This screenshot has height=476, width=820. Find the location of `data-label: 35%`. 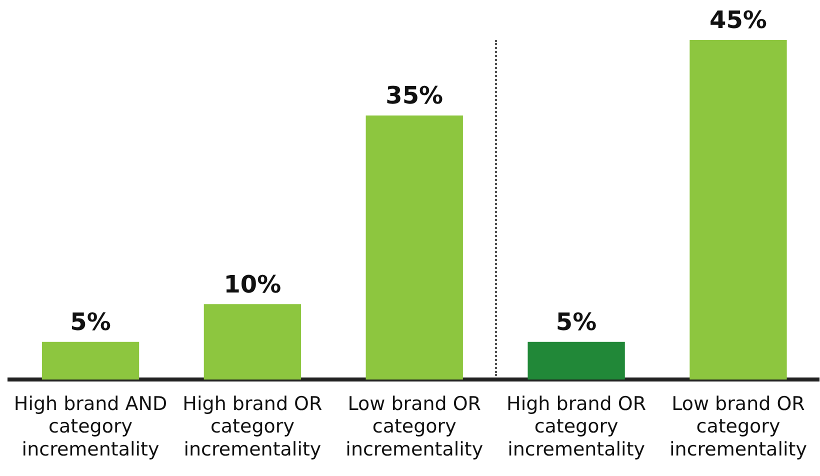

data-label: 35% is located at coordinates (415, 96).